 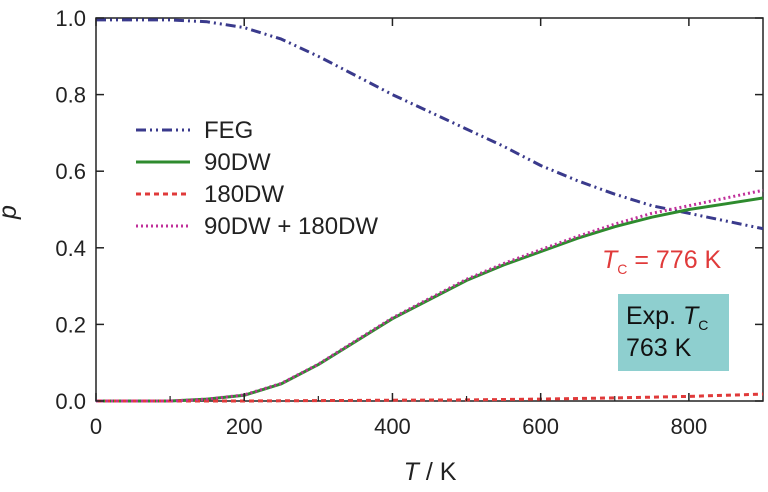 I want to click on legend: FEG 90DW 180DW 90DW + 180DW, so click(x=257, y=178).